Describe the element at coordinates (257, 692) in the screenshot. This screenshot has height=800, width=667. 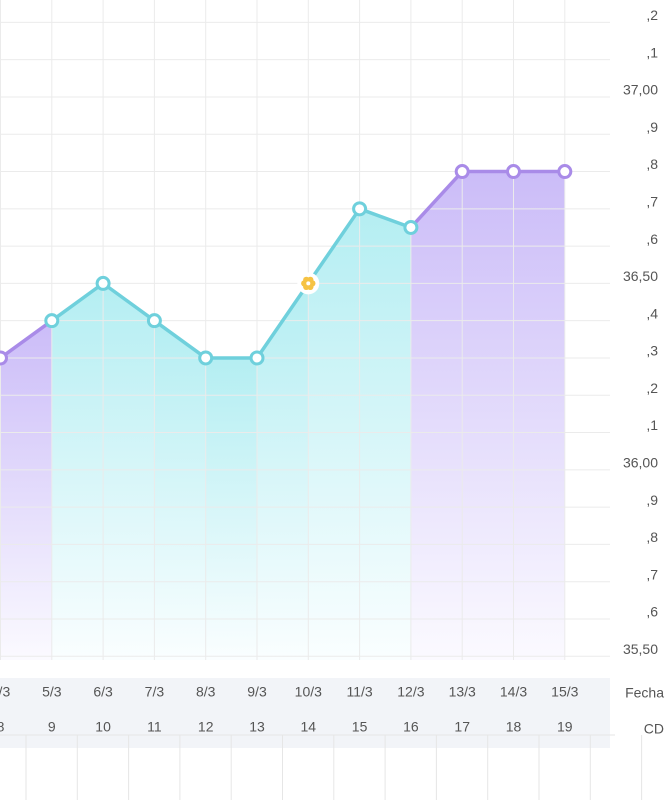
I see `x-tick-label: 9/3` at that location.